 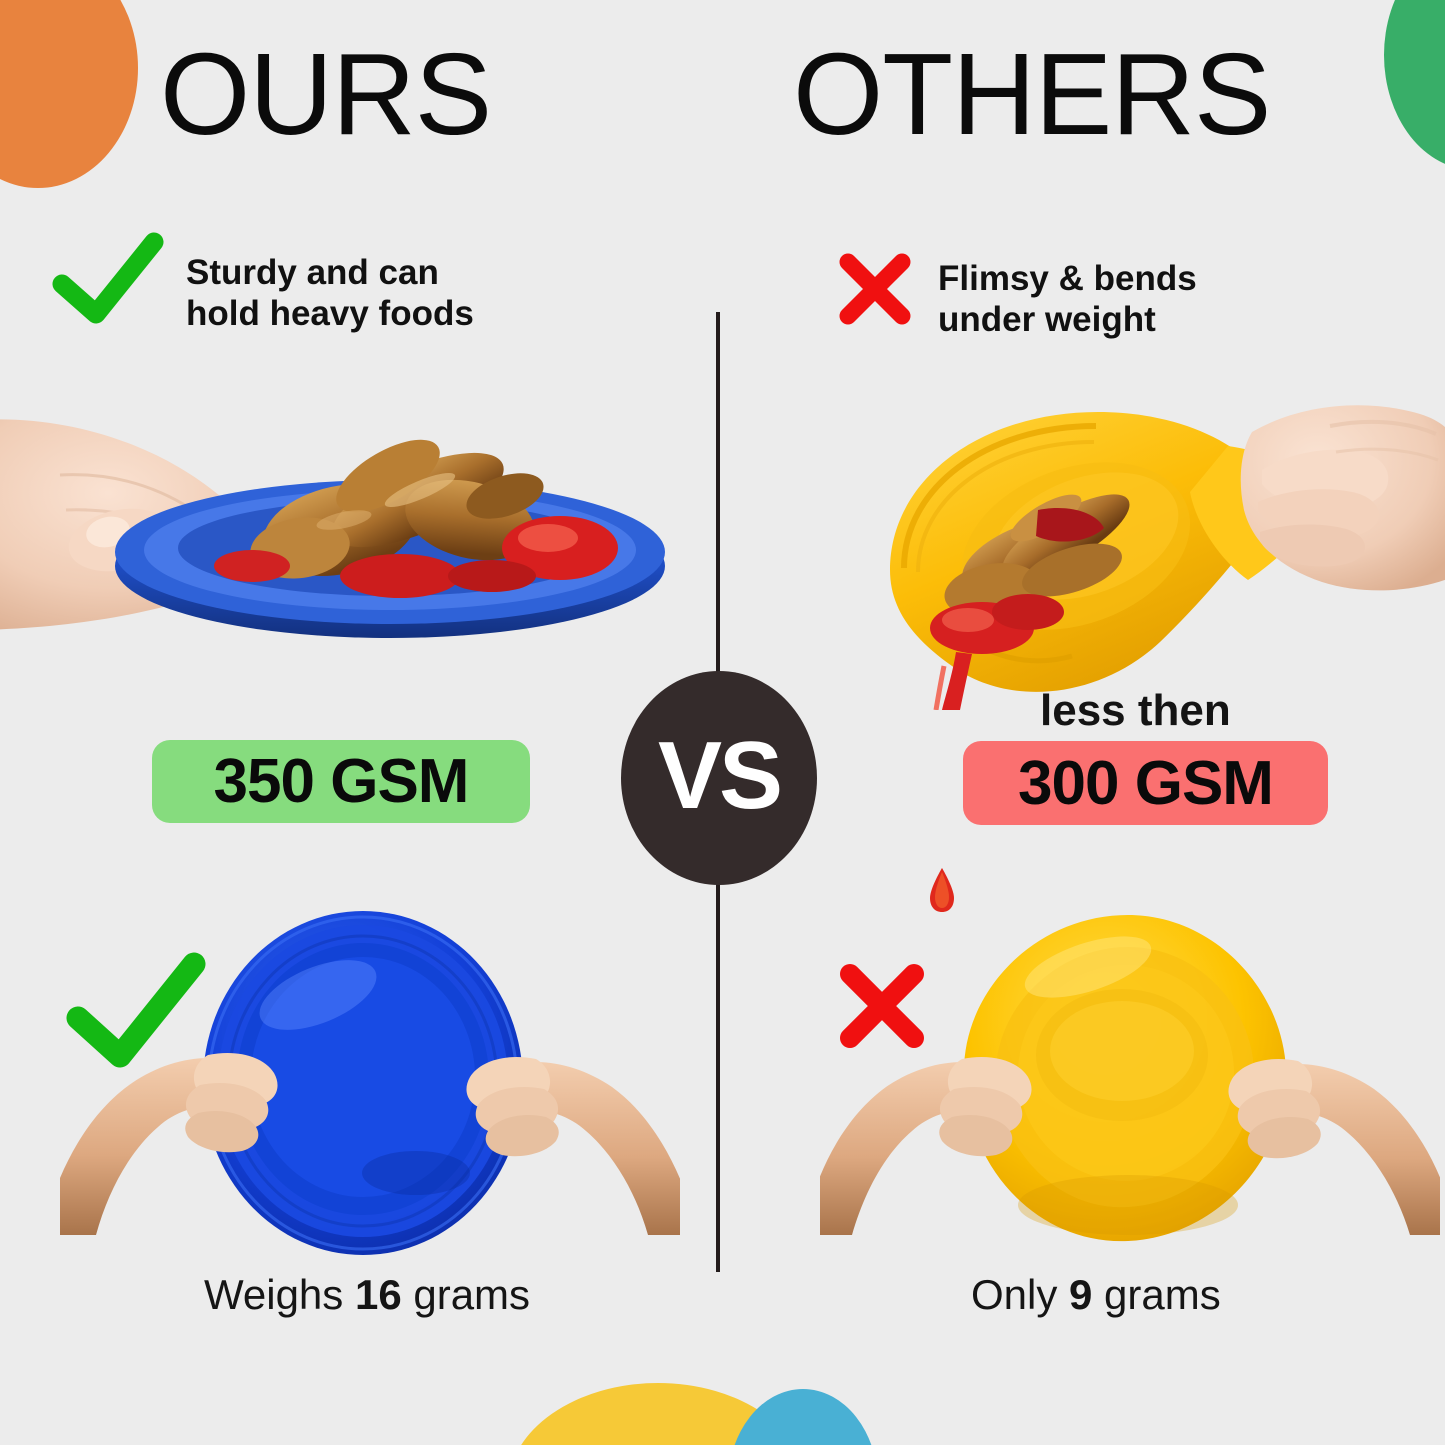 I want to click on photo-plate-bending-others, so click(x=1152, y=535).